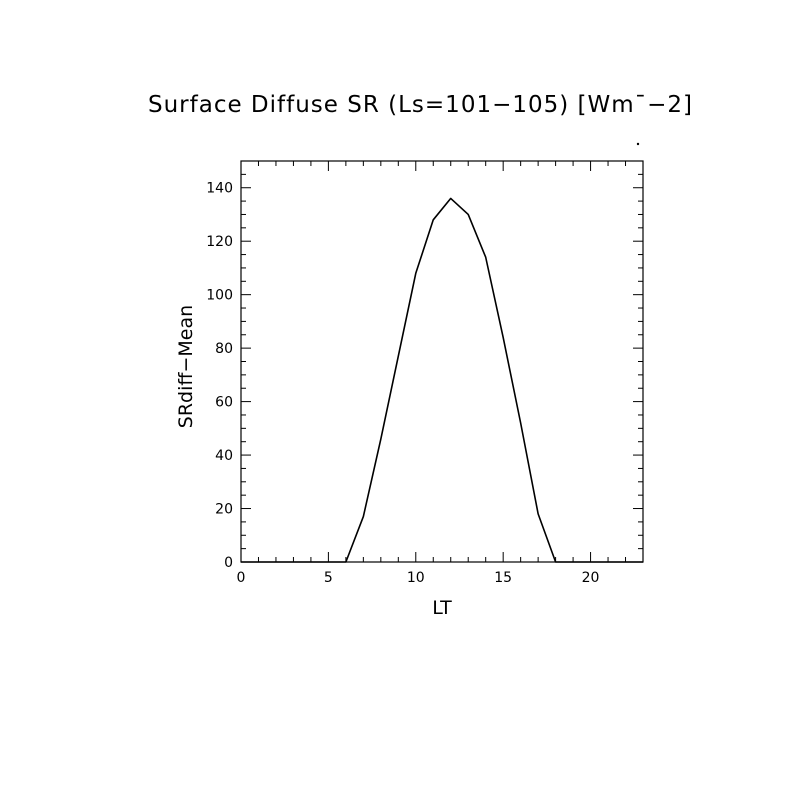  What do you see at coordinates (420, 105) in the screenshot?
I see `chart-title: Surface Diffuse SR (Ls=101−105) [Wm¯−2]` at bounding box center [420, 105].